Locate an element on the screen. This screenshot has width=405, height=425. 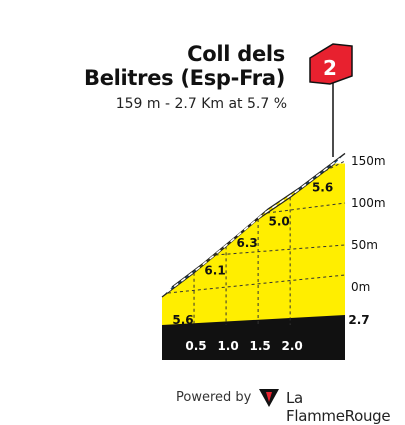
distance-label: 2.7 is located at coordinates (358, 320).